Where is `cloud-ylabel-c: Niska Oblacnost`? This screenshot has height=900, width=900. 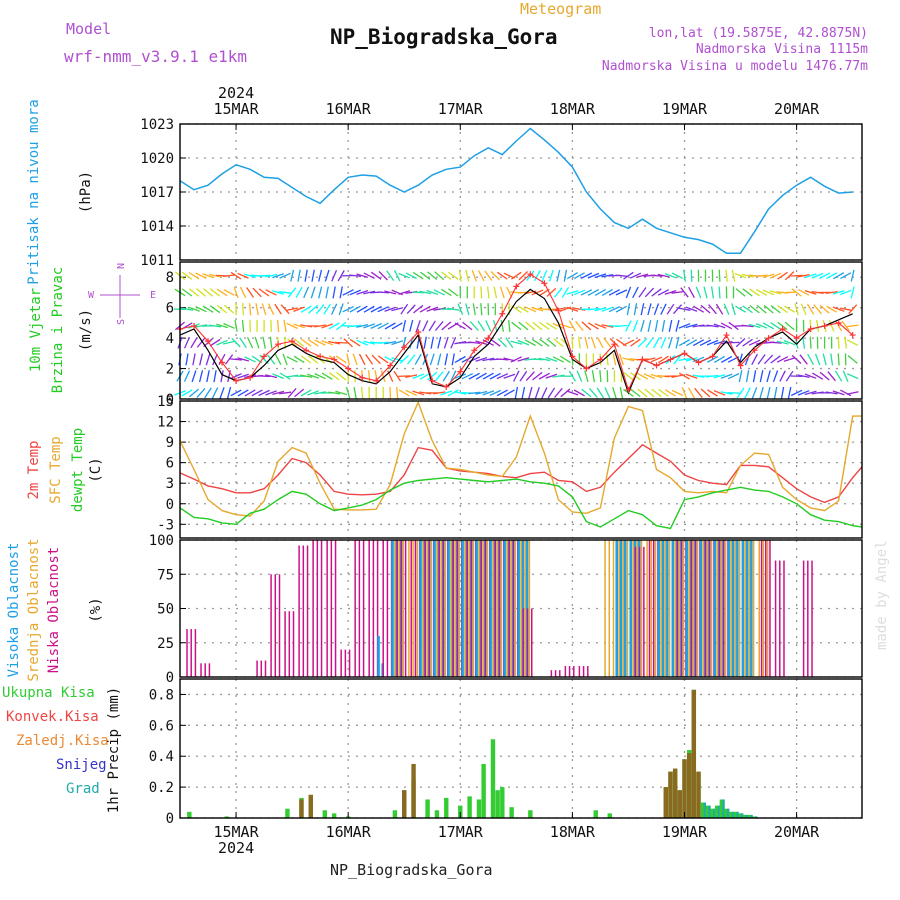 cloud-ylabel-c: Niska Oblacnost is located at coordinates (54, 610).